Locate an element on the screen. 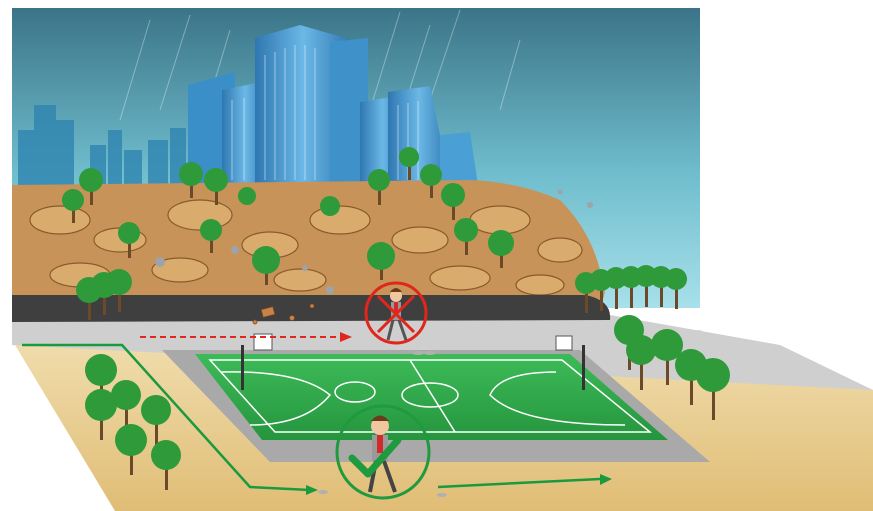 This screenshot has height=511, width=873. ground-trees-right is located at coordinates (672, 367).